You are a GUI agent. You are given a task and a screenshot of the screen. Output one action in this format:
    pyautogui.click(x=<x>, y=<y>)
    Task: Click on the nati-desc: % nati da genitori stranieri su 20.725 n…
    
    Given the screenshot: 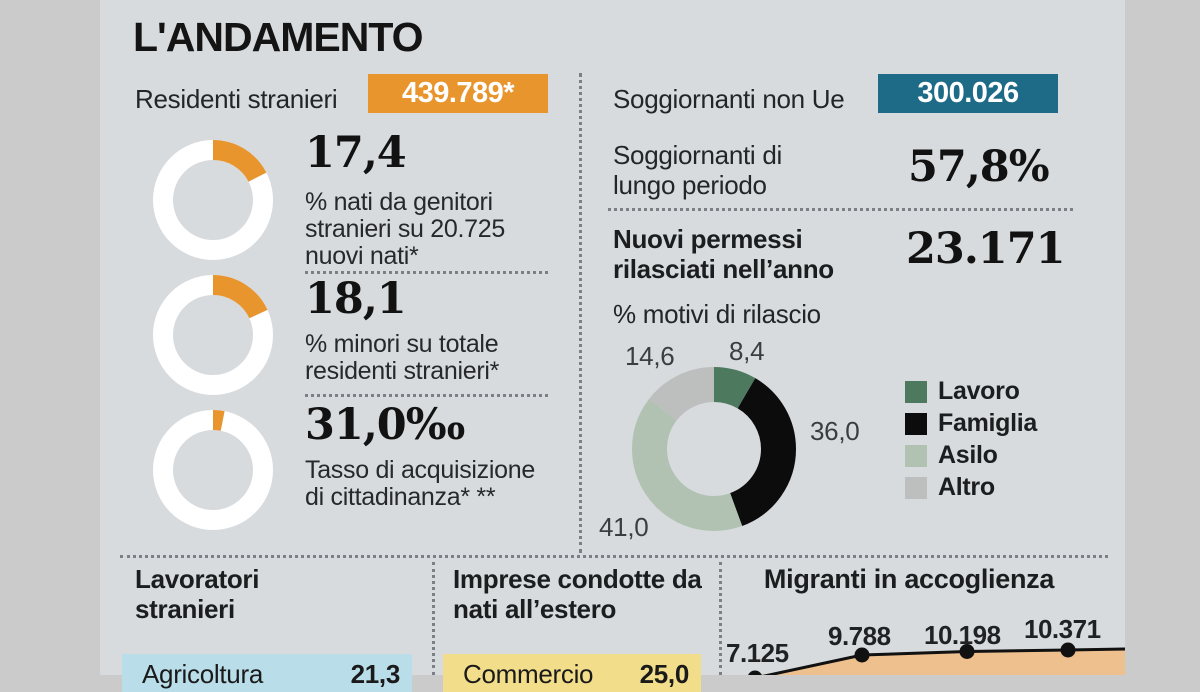 What is the action you would take?
    pyautogui.click(x=405, y=229)
    